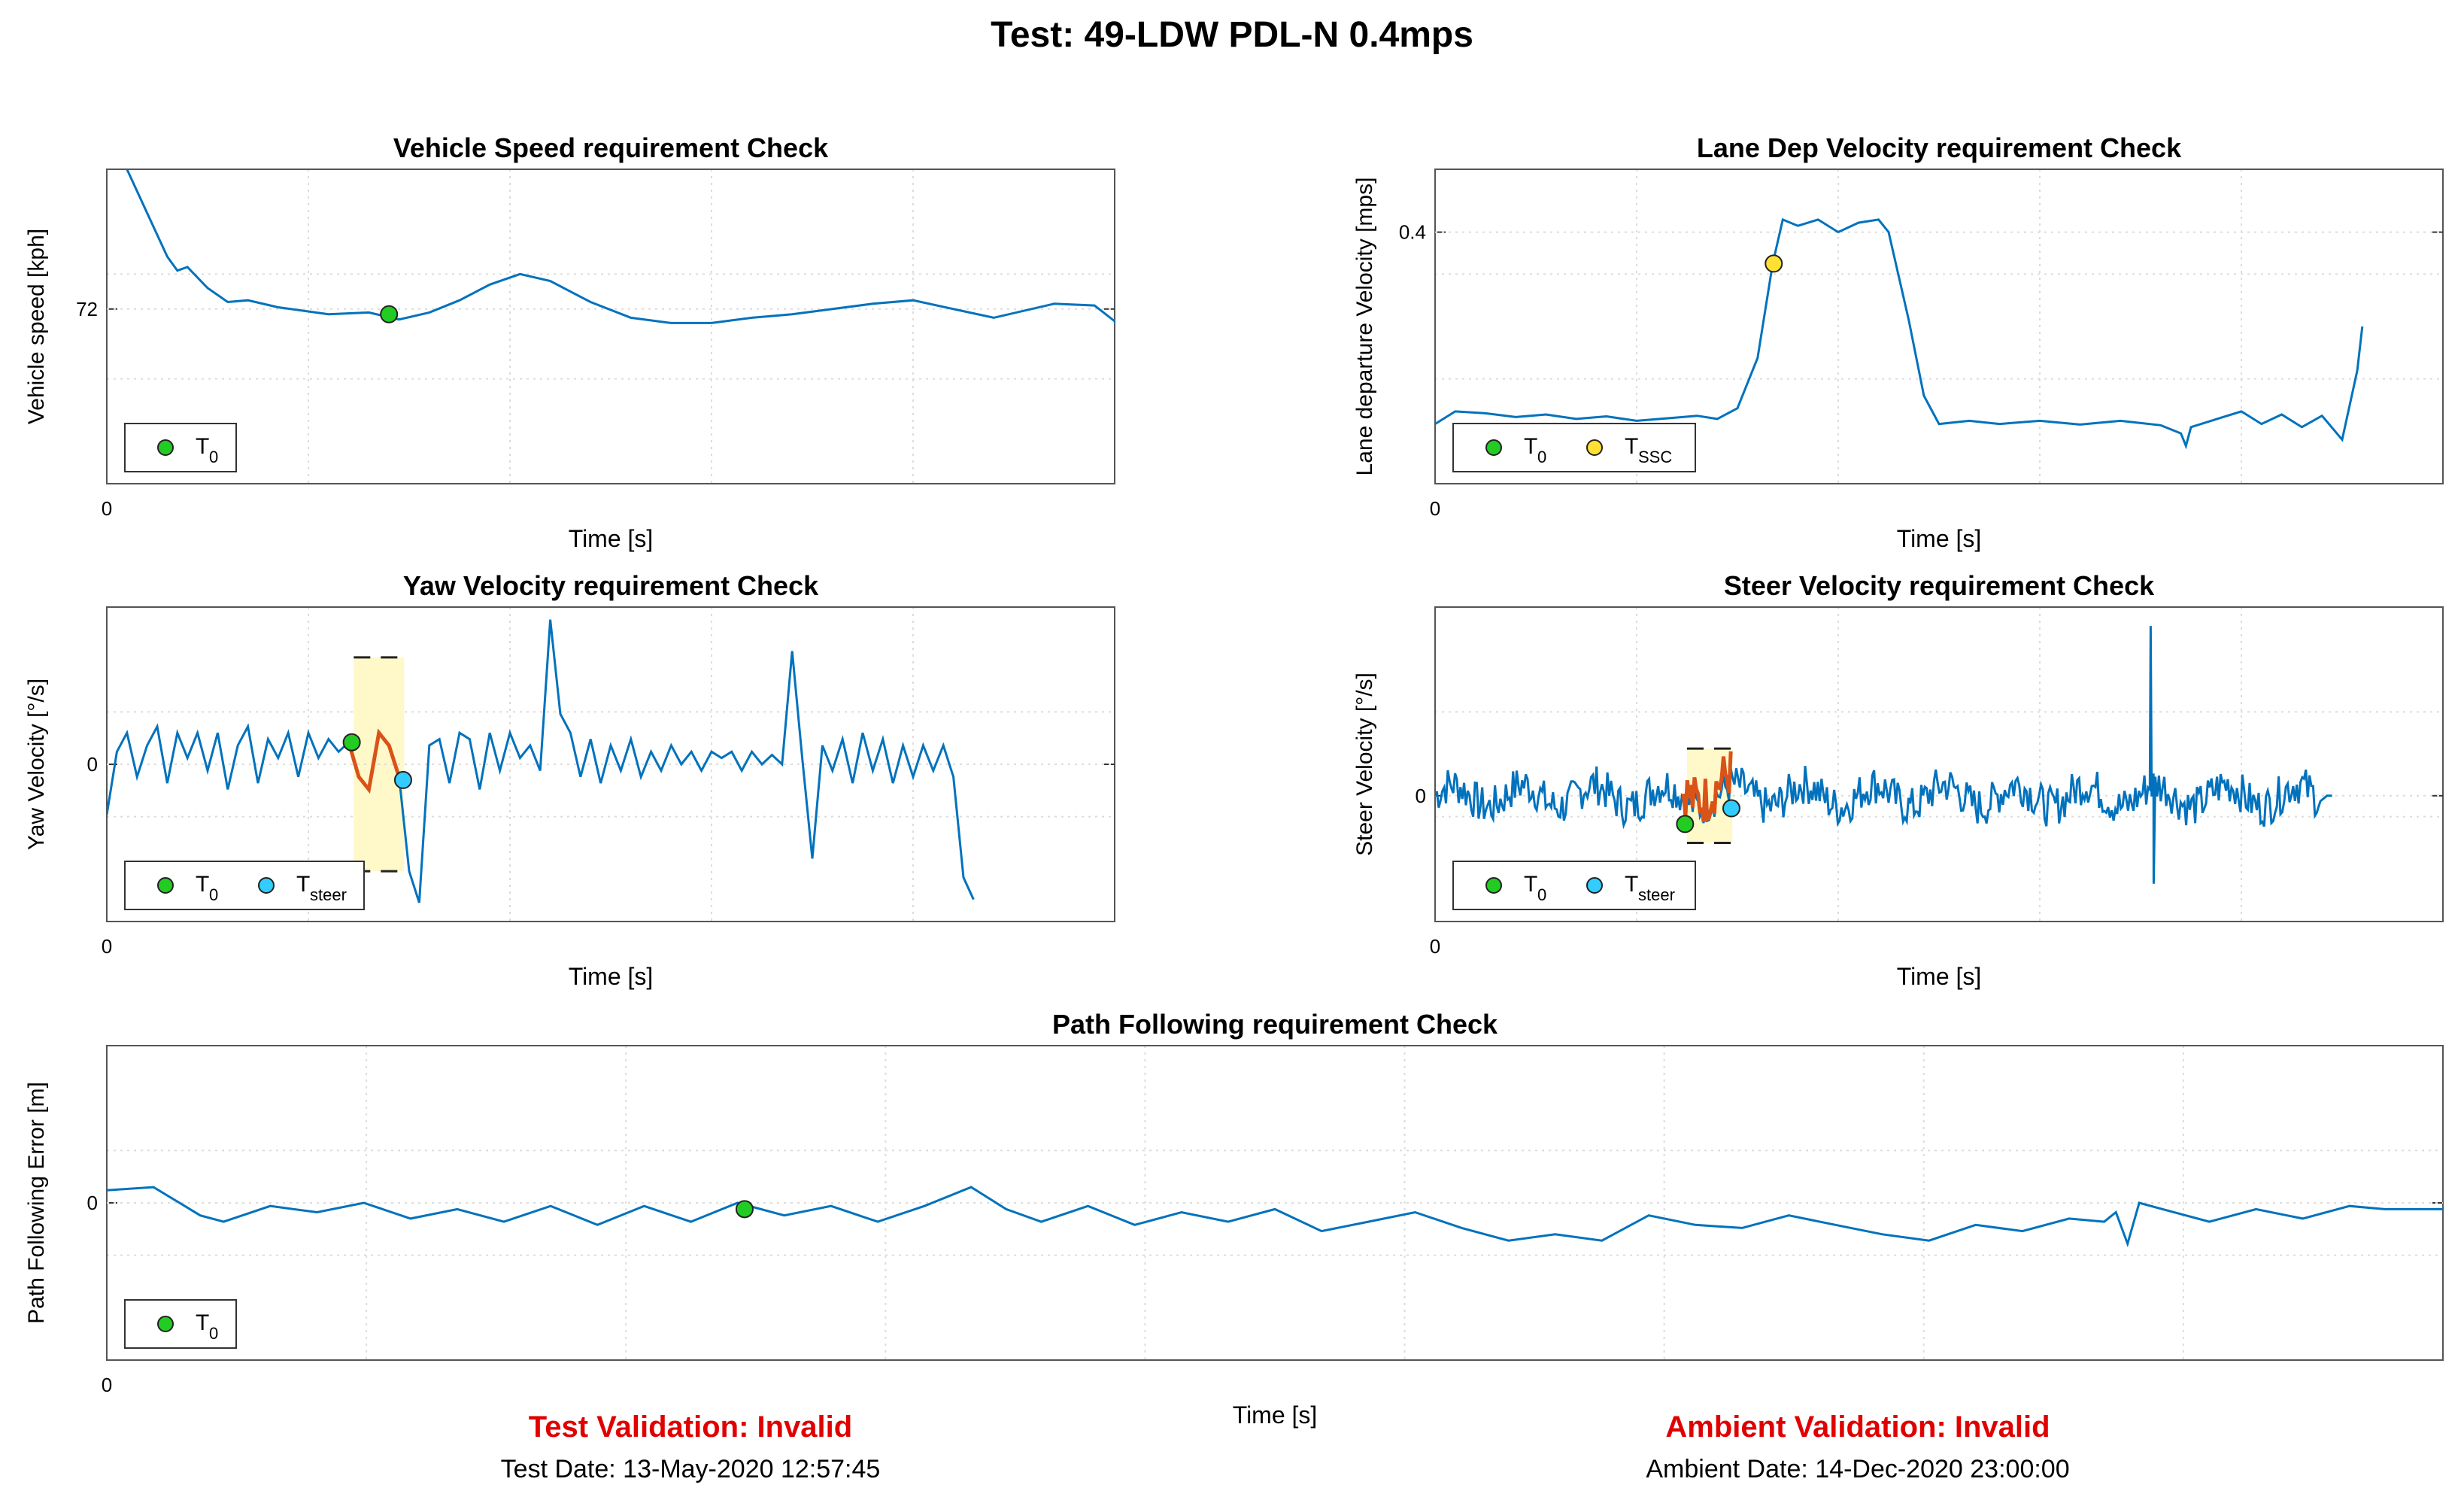  Describe the element at coordinates (691, 1469) in the screenshot. I see `test-date: Test Date: 13-May-2020 12:57:45` at that location.